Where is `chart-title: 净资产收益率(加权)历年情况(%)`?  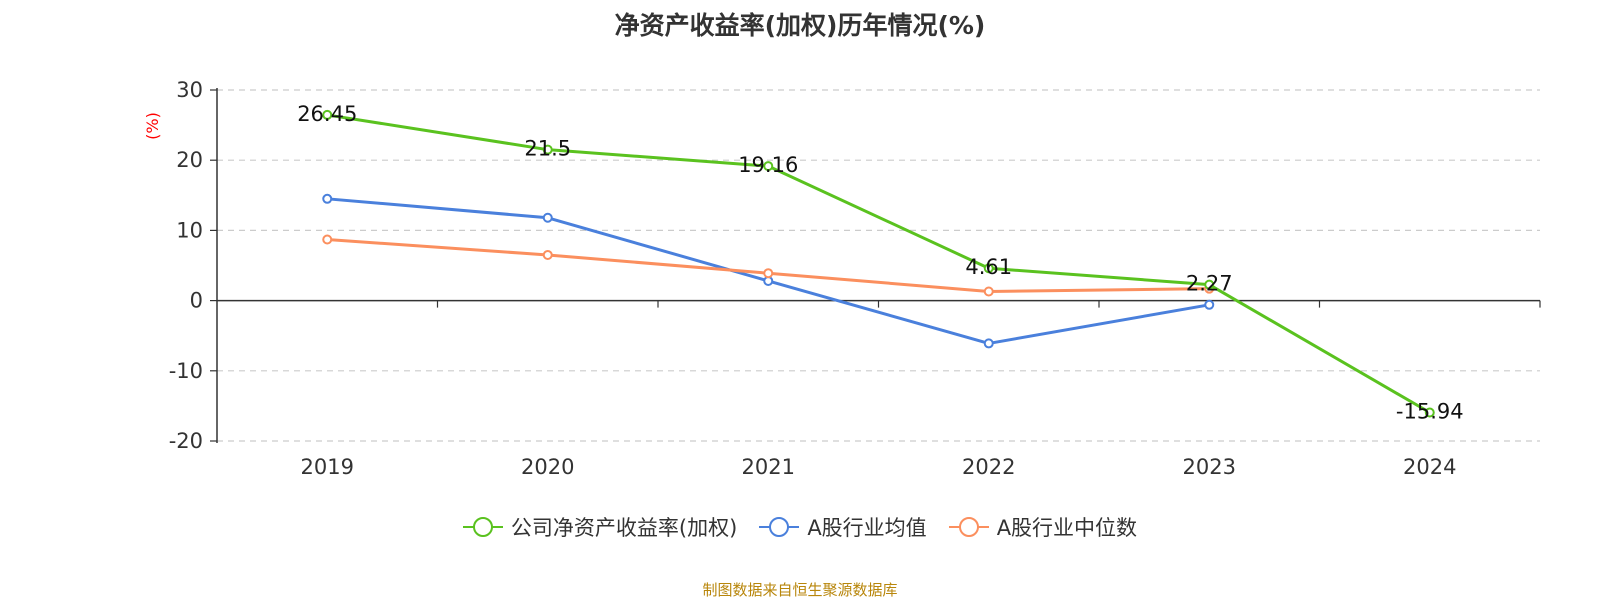 chart-title: 净资产收益率(加权)历年情况(%) is located at coordinates (800, 25).